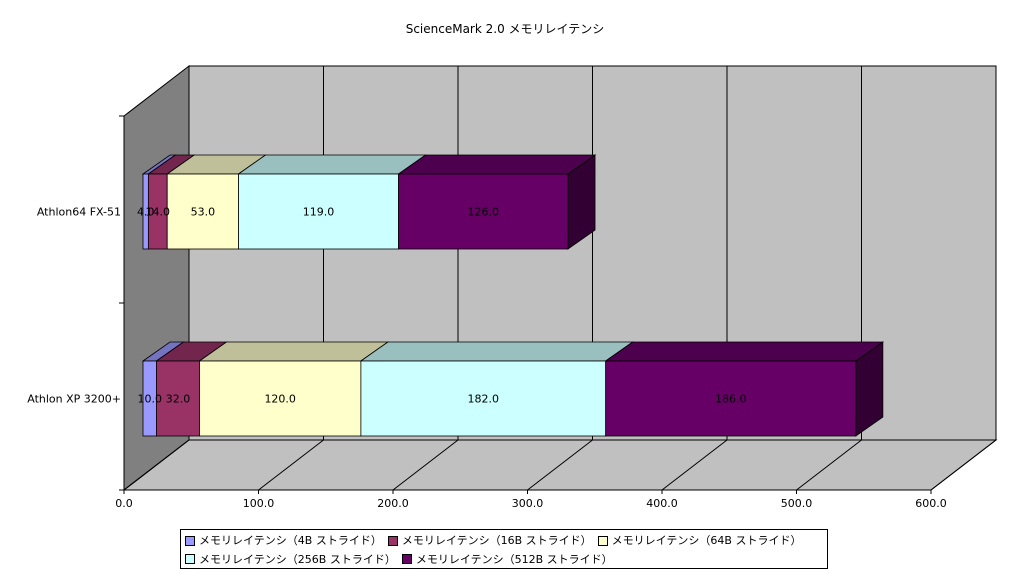  I want to click on data-label: 182.0, so click(484, 399).